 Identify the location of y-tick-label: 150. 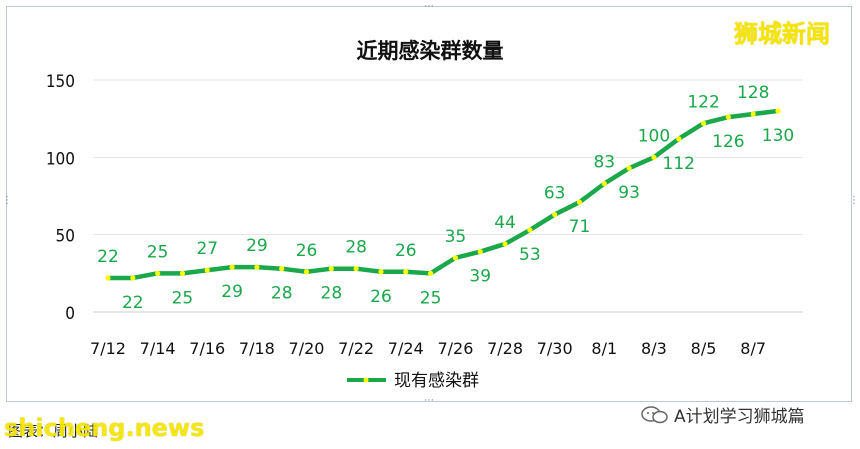
(60, 82).